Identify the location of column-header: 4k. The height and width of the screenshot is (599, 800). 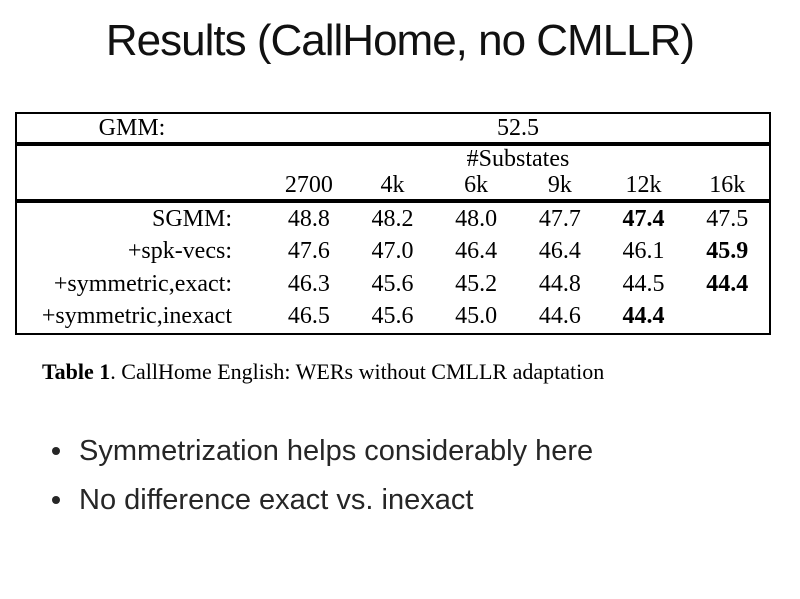
(392, 185).